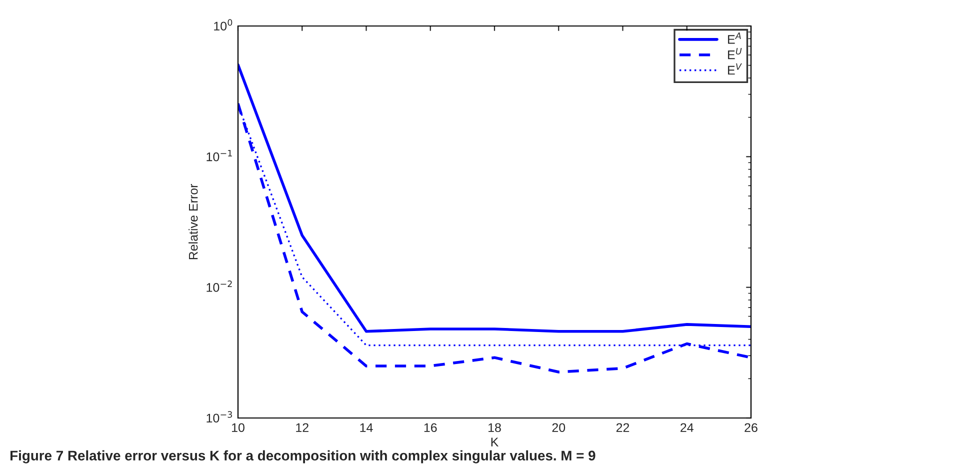 The width and height of the screenshot is (958, 468). Describe the element at coordinates (223, 25) in the screenshot. I see `y-tick-label: 10$^{0}$` at that location.